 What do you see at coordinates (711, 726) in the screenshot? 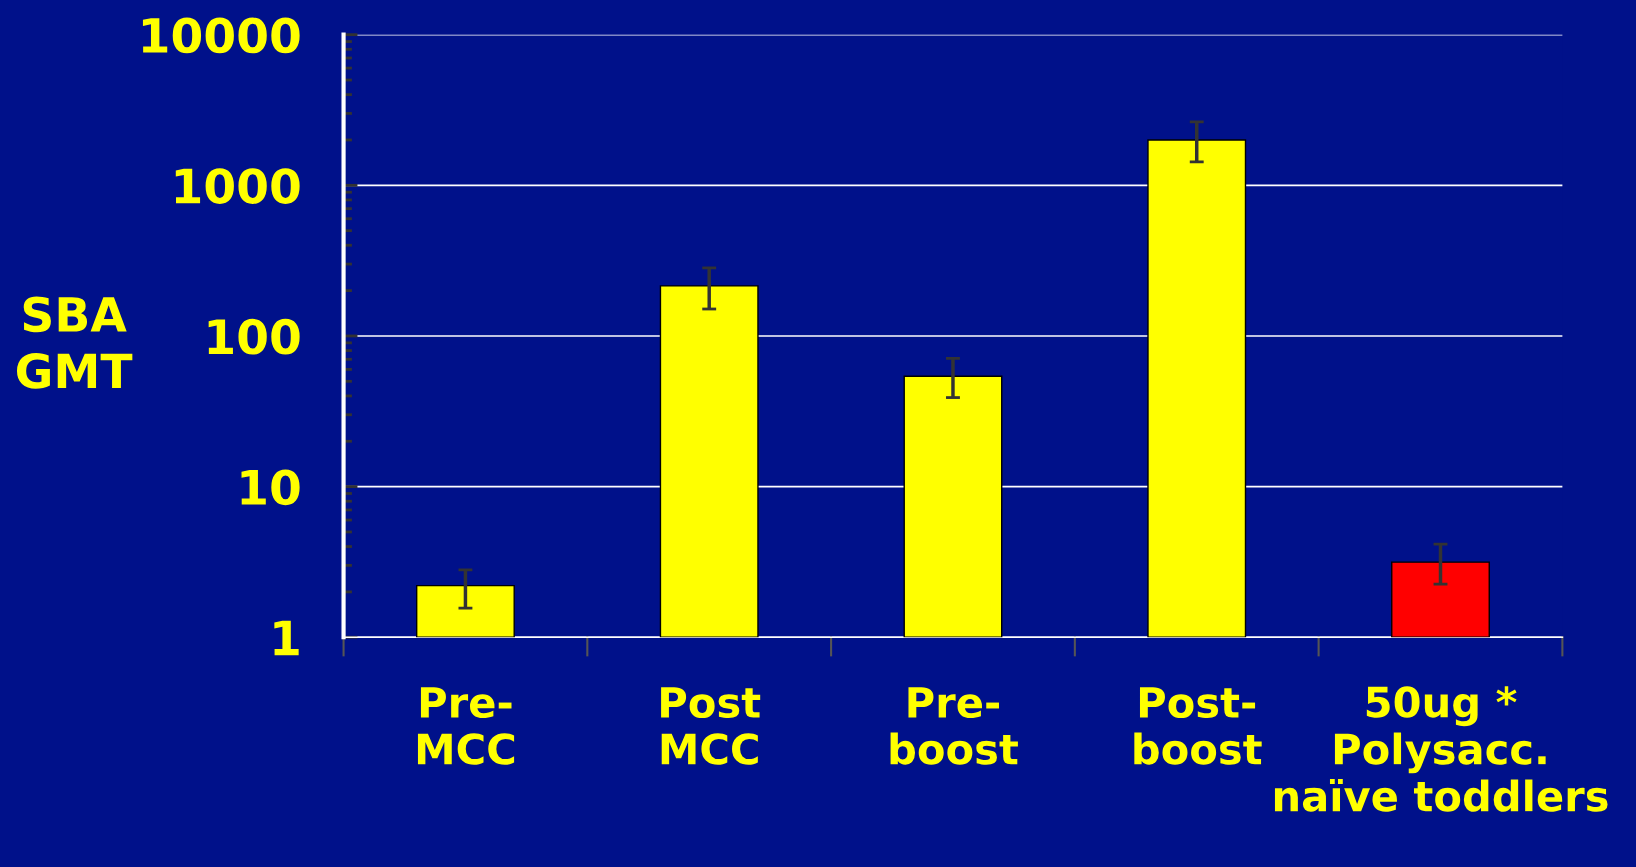
I see `x-tick-label: Post MCC` at bounding box center [711, 726].